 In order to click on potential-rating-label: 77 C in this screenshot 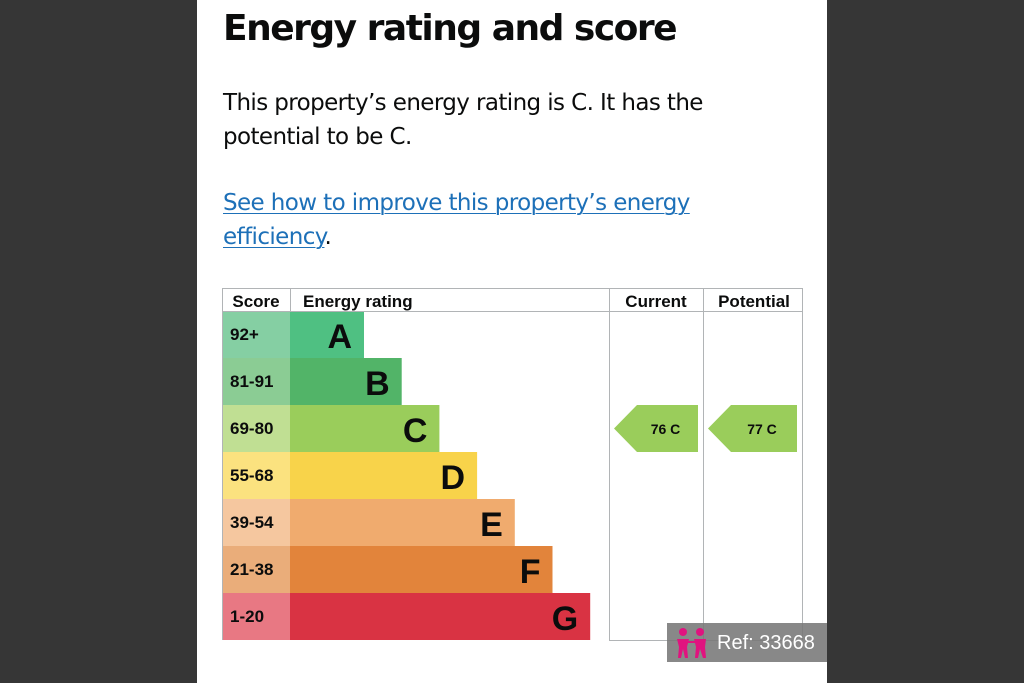, I will do `click(762, 429)`.